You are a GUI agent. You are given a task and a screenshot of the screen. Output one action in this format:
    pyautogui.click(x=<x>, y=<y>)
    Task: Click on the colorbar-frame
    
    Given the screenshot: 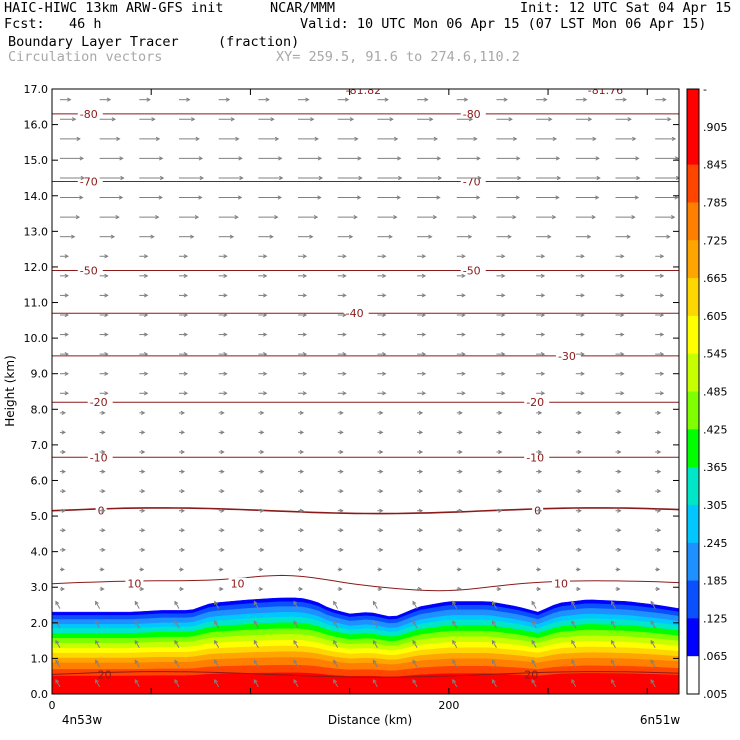 What is the action you would take?
    pyautogui.click(x=693, y=391)
    